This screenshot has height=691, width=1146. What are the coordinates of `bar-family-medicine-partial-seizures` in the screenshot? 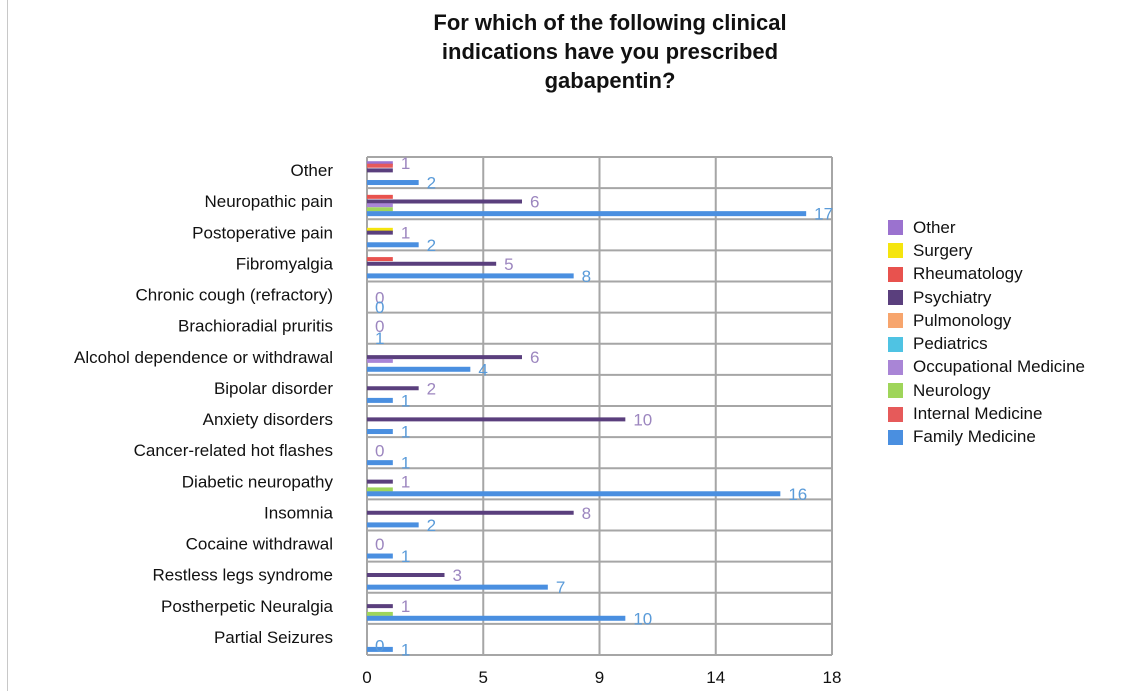 It's located at (380, 649).